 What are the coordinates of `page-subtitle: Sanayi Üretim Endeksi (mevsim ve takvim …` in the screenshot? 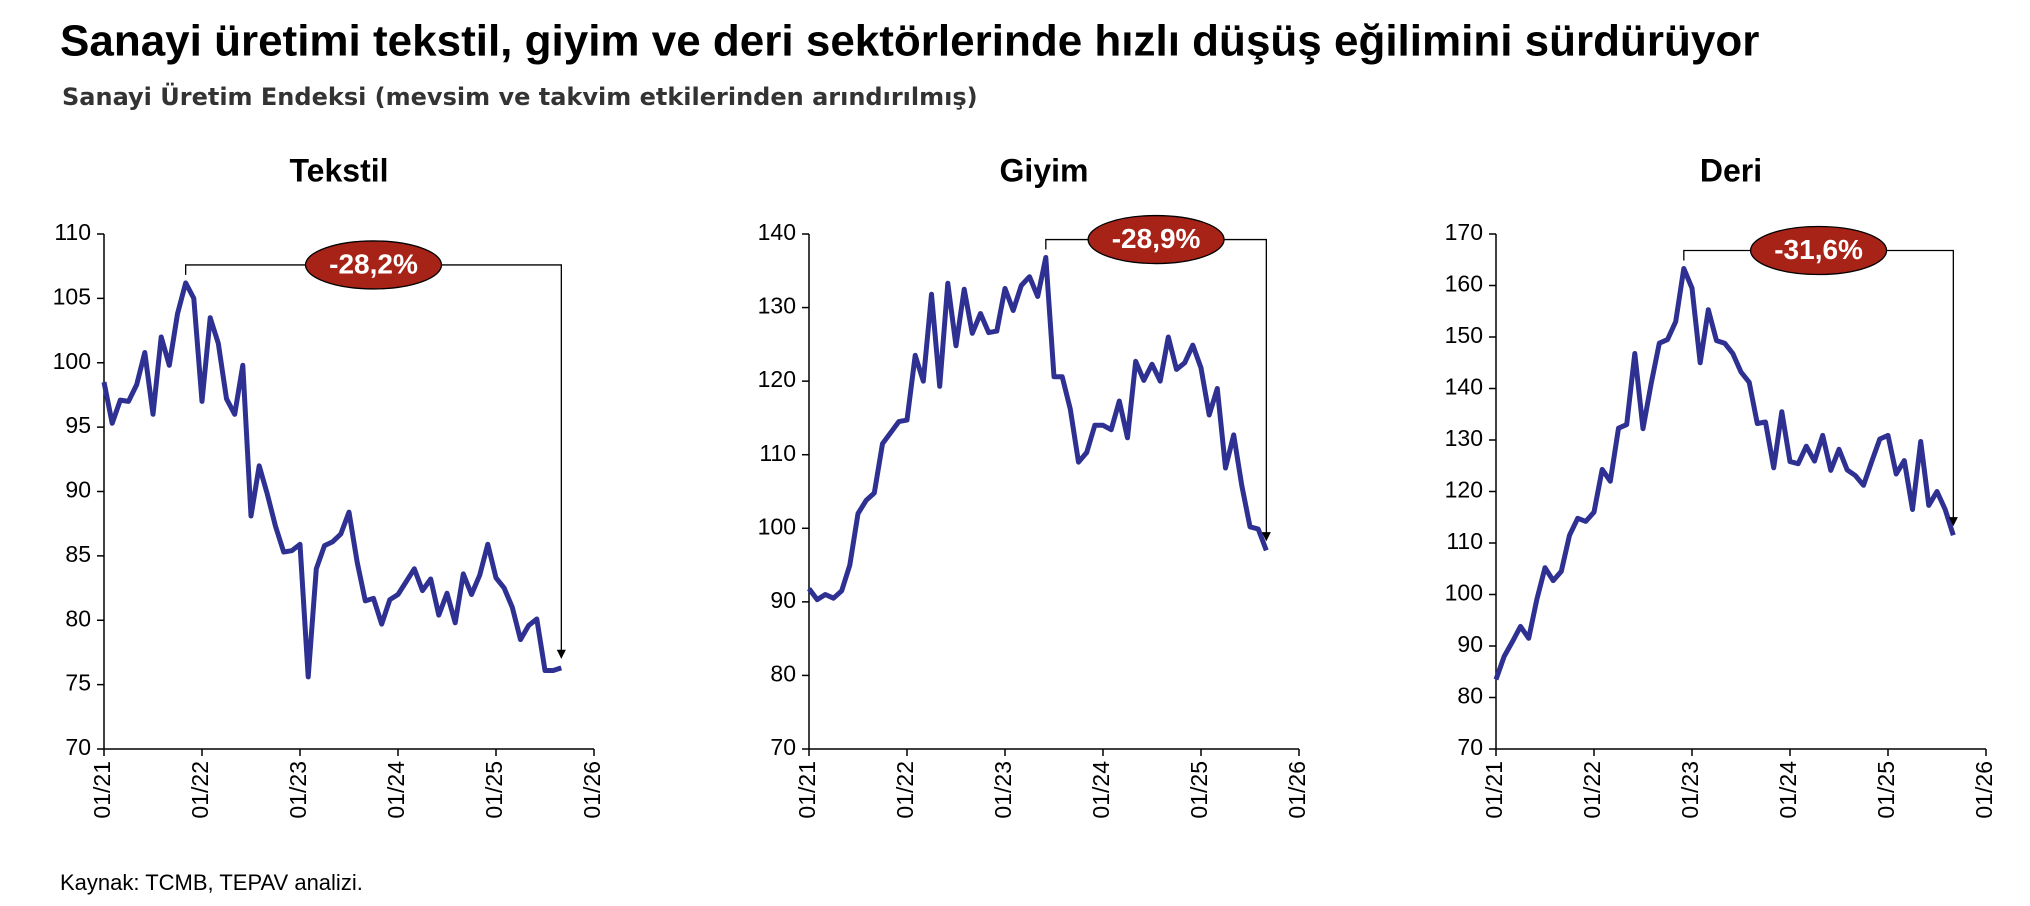 It's located at (520, 96).